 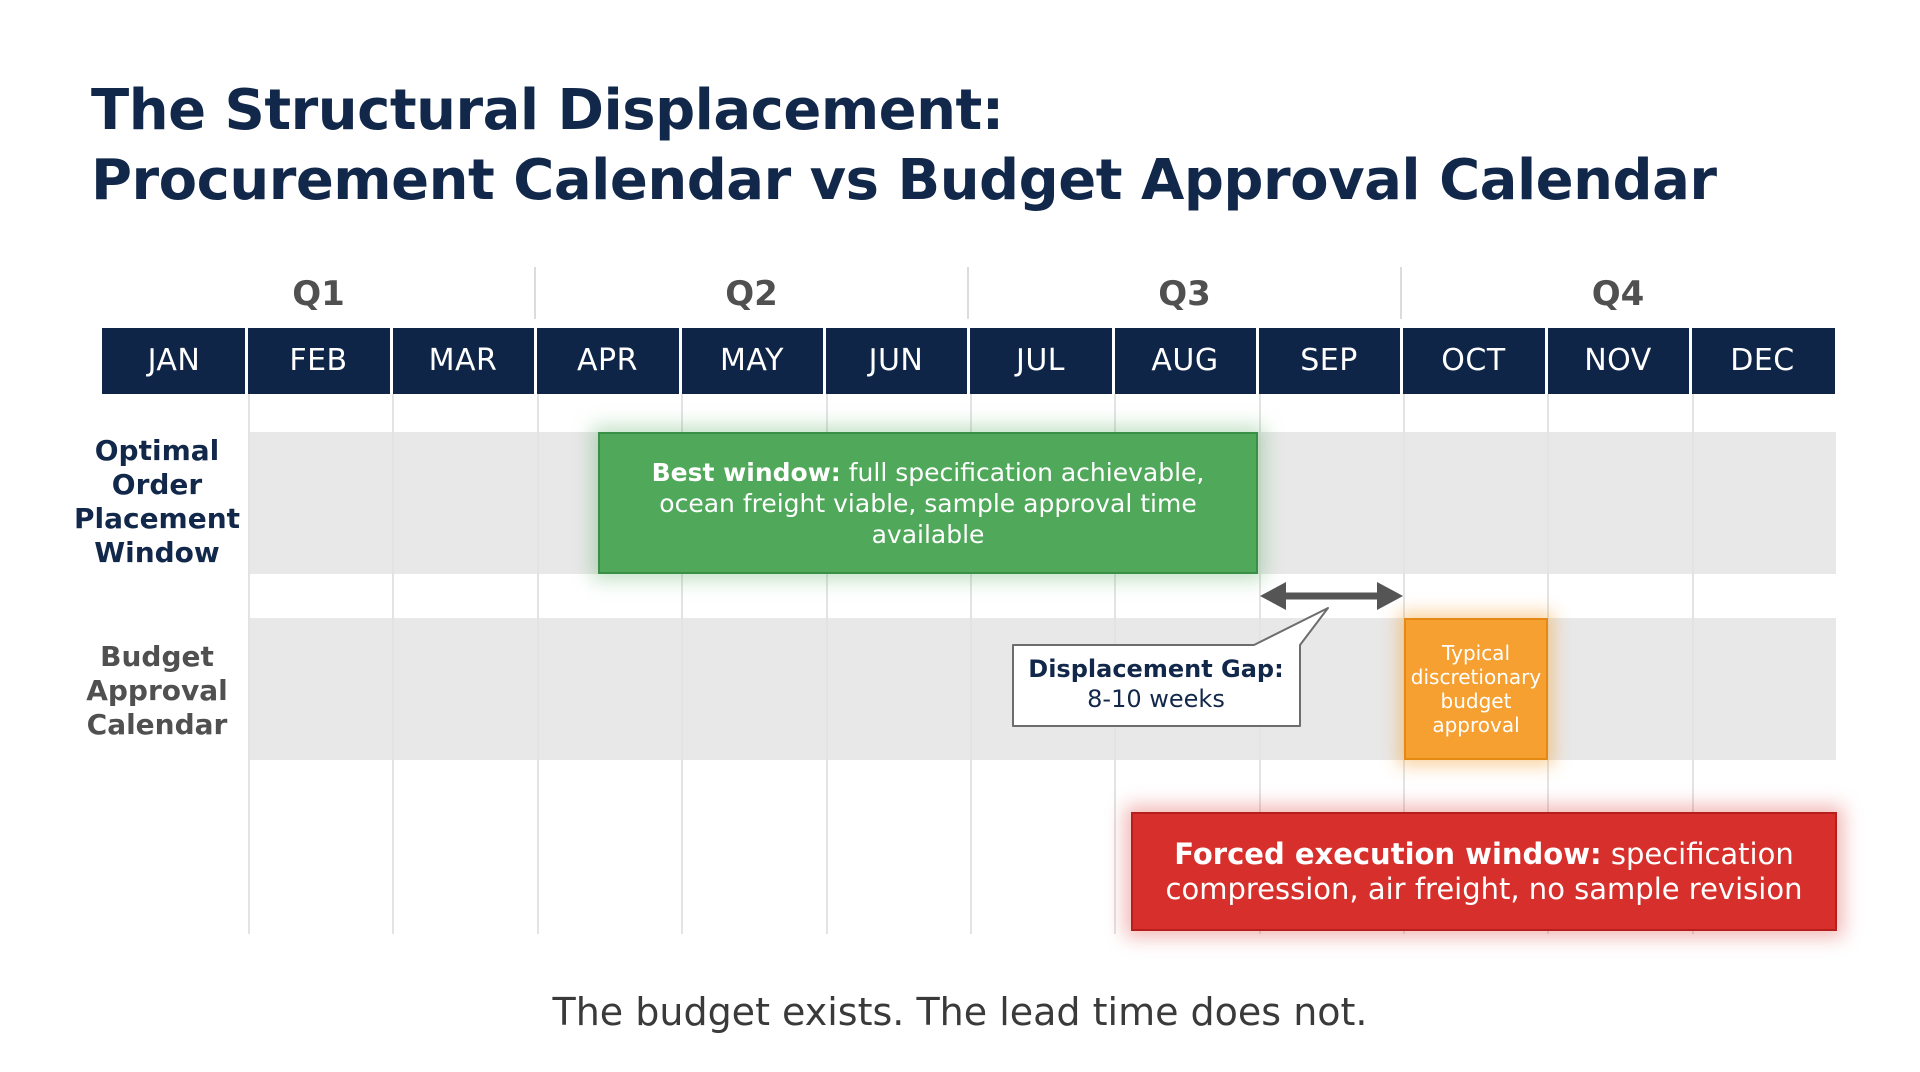 I want to click on month-aug: AUG, so click(x=1185, y=360).